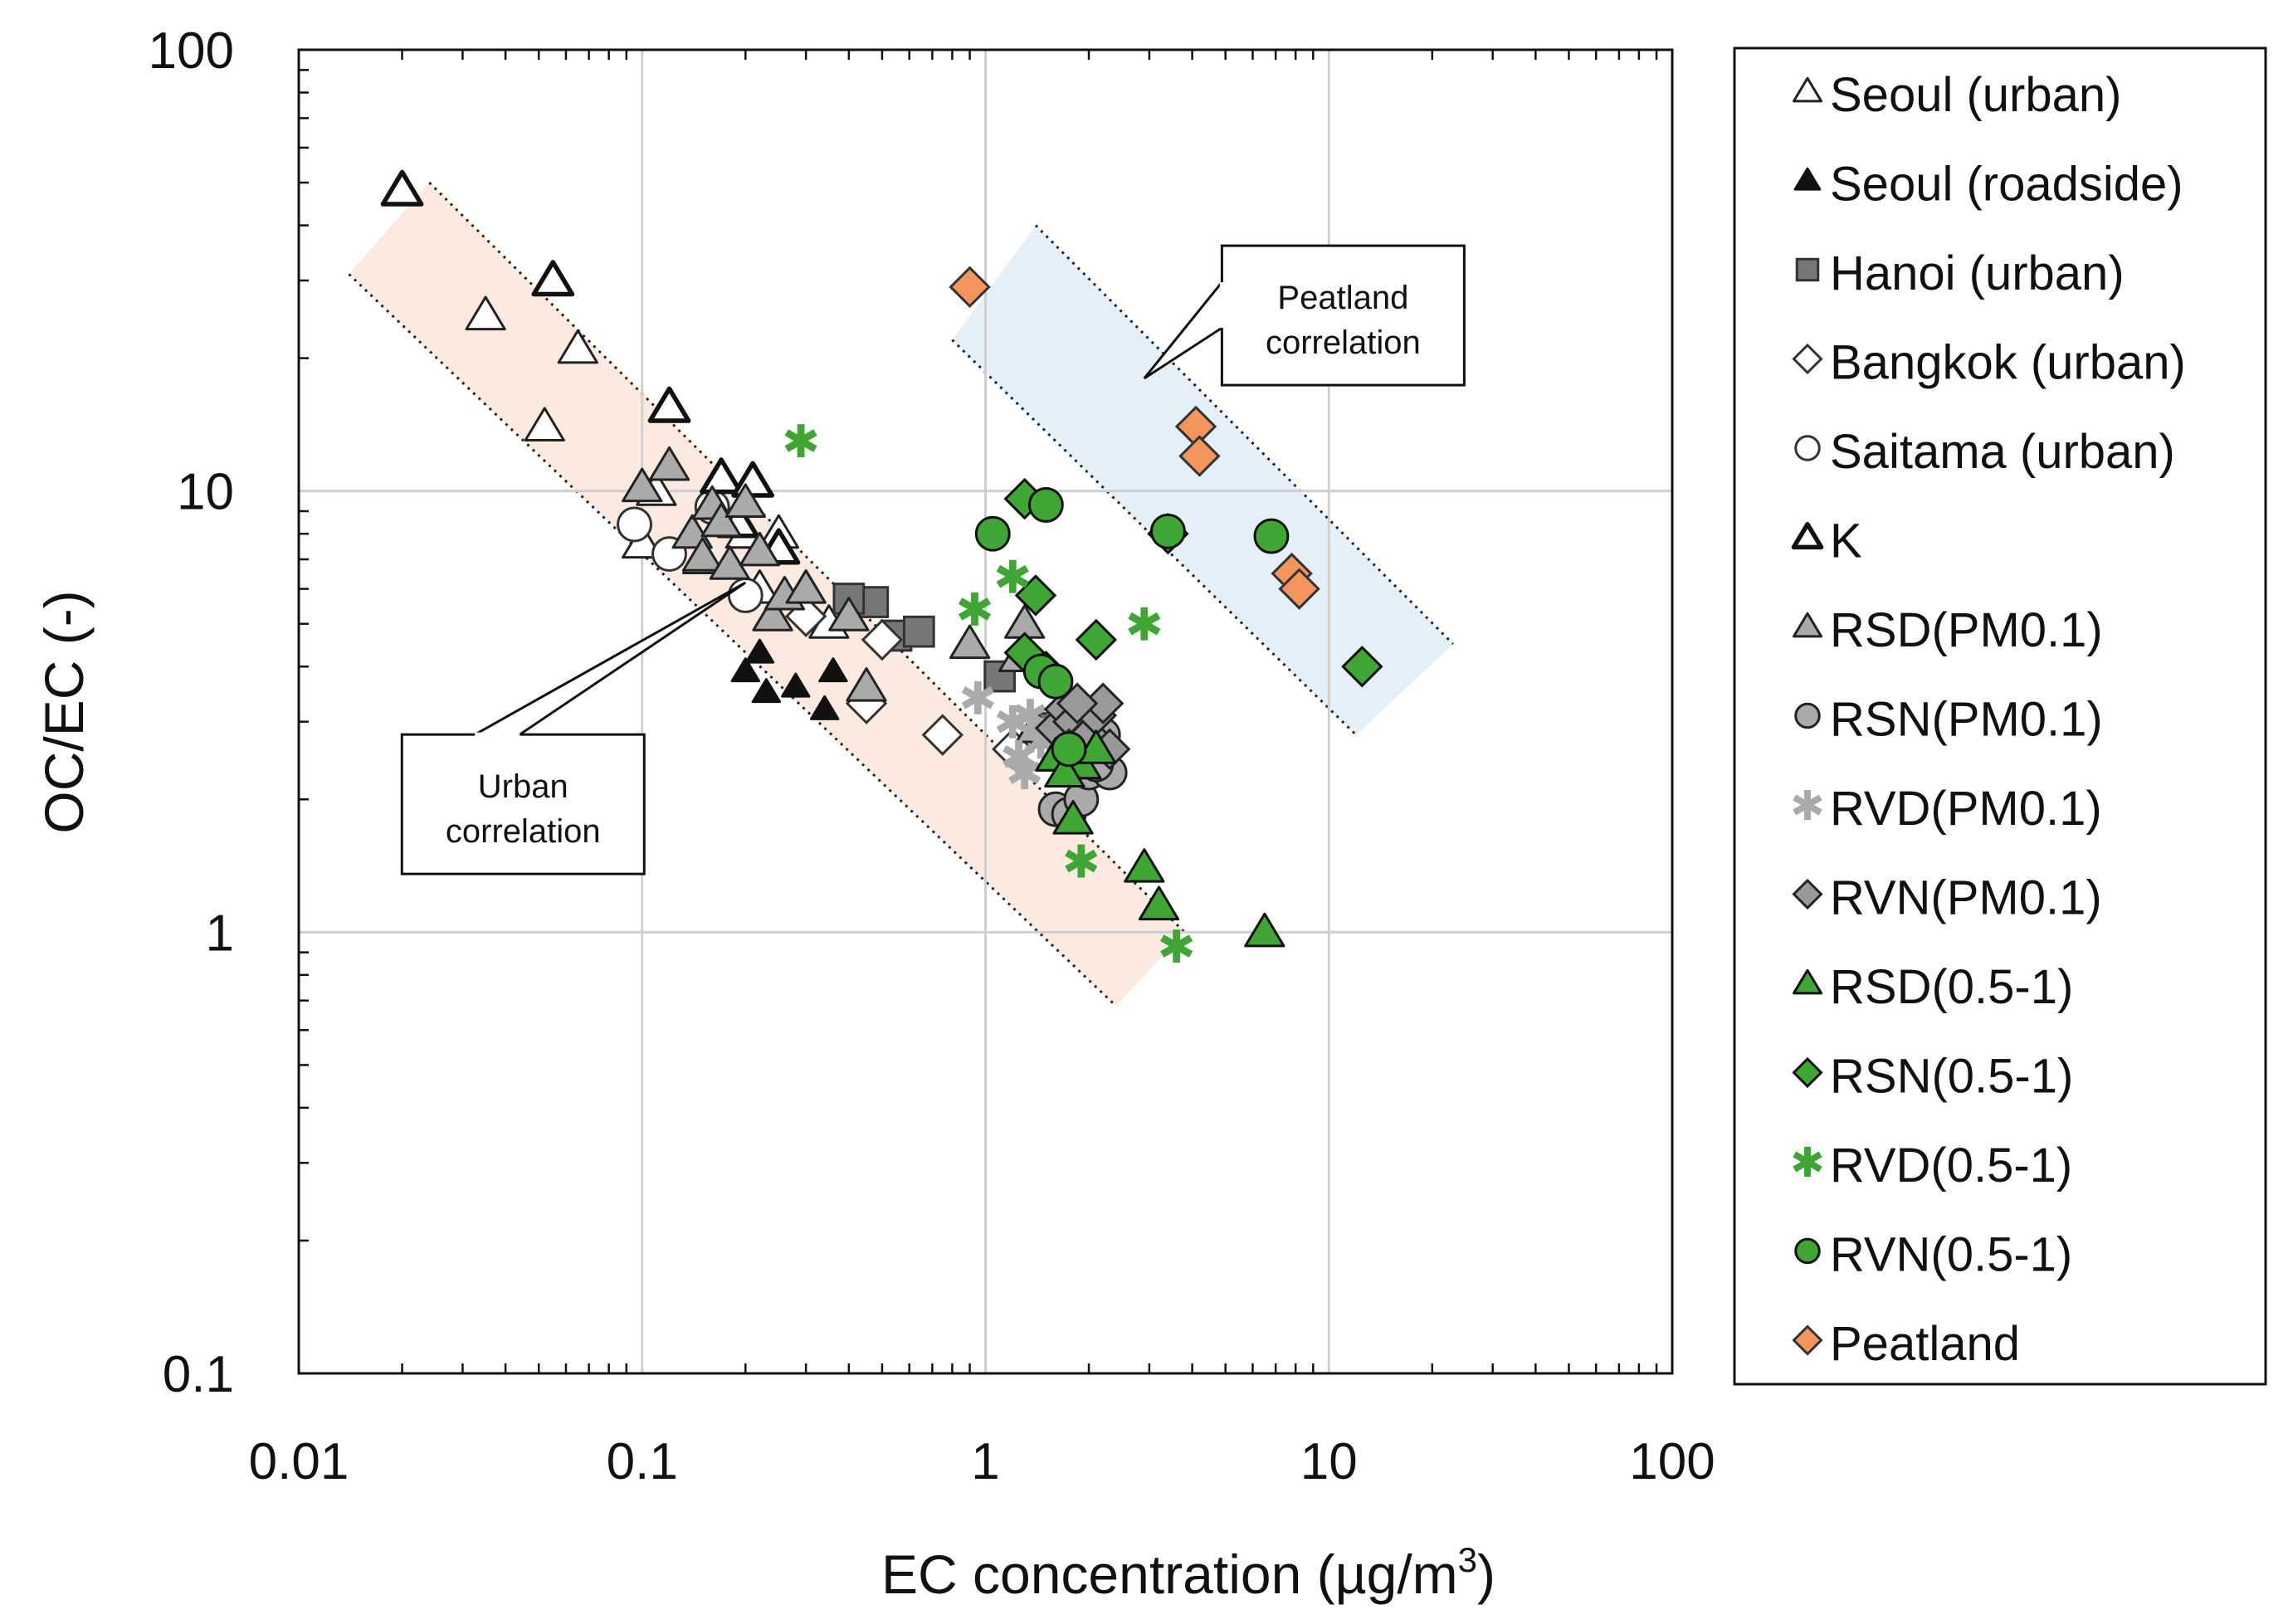 The height and width of the screenshot is (1624, 2288). I want to click on legend-label-k: K, so click(1846, 541).